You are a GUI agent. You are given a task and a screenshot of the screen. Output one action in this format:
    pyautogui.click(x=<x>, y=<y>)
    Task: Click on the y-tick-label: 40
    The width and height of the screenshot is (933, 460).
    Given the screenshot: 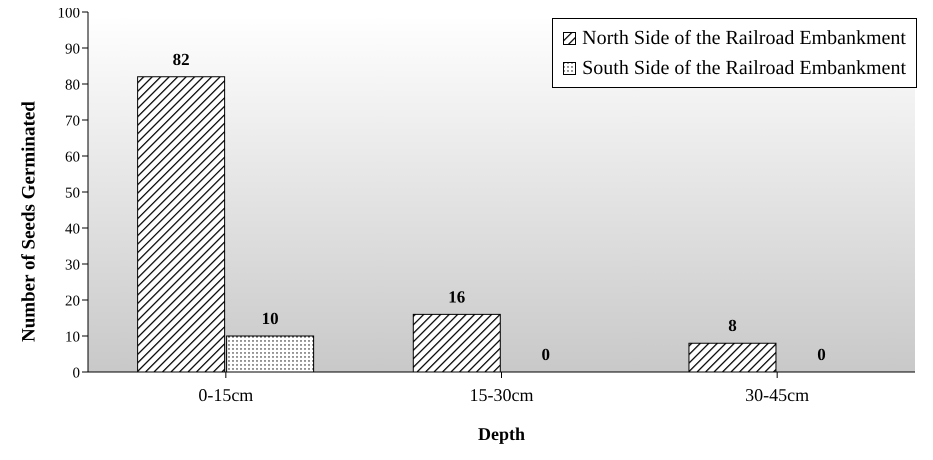 What is the action you would take?
    pyautogui.click(x=72, y=229)
    